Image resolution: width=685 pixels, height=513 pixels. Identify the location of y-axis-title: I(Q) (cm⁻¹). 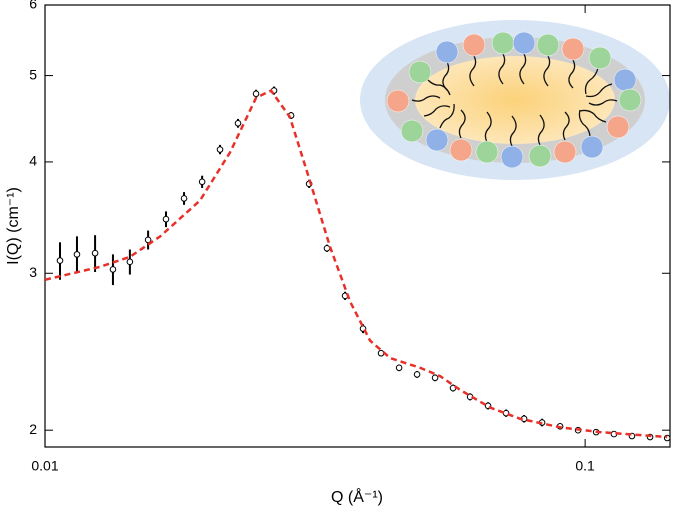
(13, 226).